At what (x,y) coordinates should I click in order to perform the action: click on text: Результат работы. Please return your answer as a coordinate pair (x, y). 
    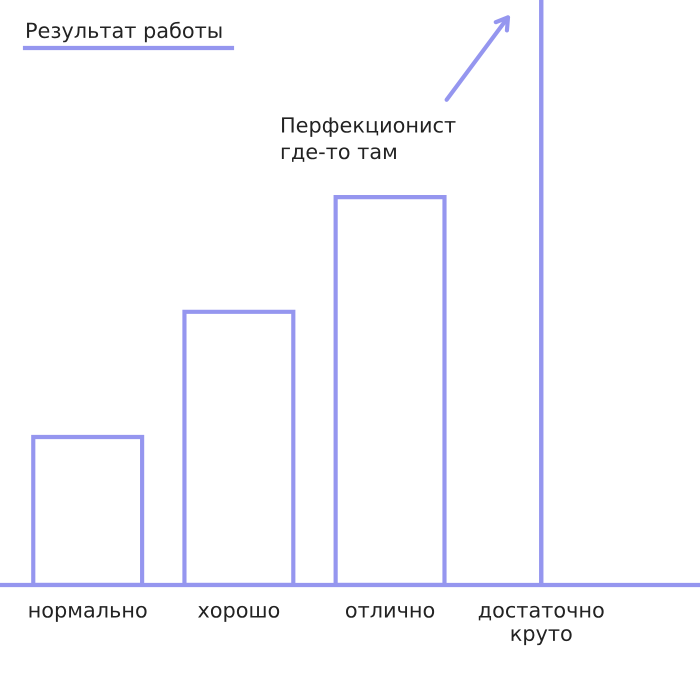
    Looking at the image, I should click on (124, 32).